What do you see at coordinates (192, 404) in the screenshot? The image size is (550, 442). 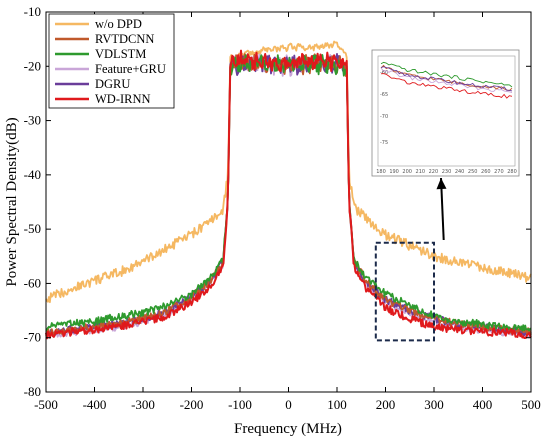 I see `x-tick-label: -200` at bounding box center [192, 404].